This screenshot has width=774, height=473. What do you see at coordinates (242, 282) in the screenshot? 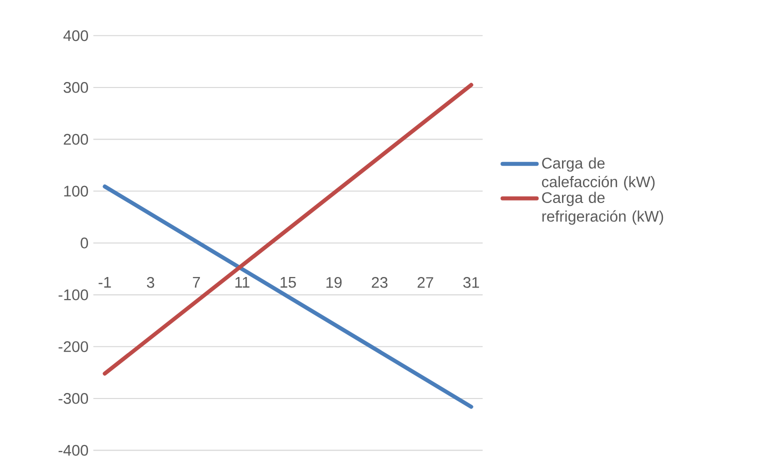
I see `x-tick-label: 11` at bounding box center [242, 282].